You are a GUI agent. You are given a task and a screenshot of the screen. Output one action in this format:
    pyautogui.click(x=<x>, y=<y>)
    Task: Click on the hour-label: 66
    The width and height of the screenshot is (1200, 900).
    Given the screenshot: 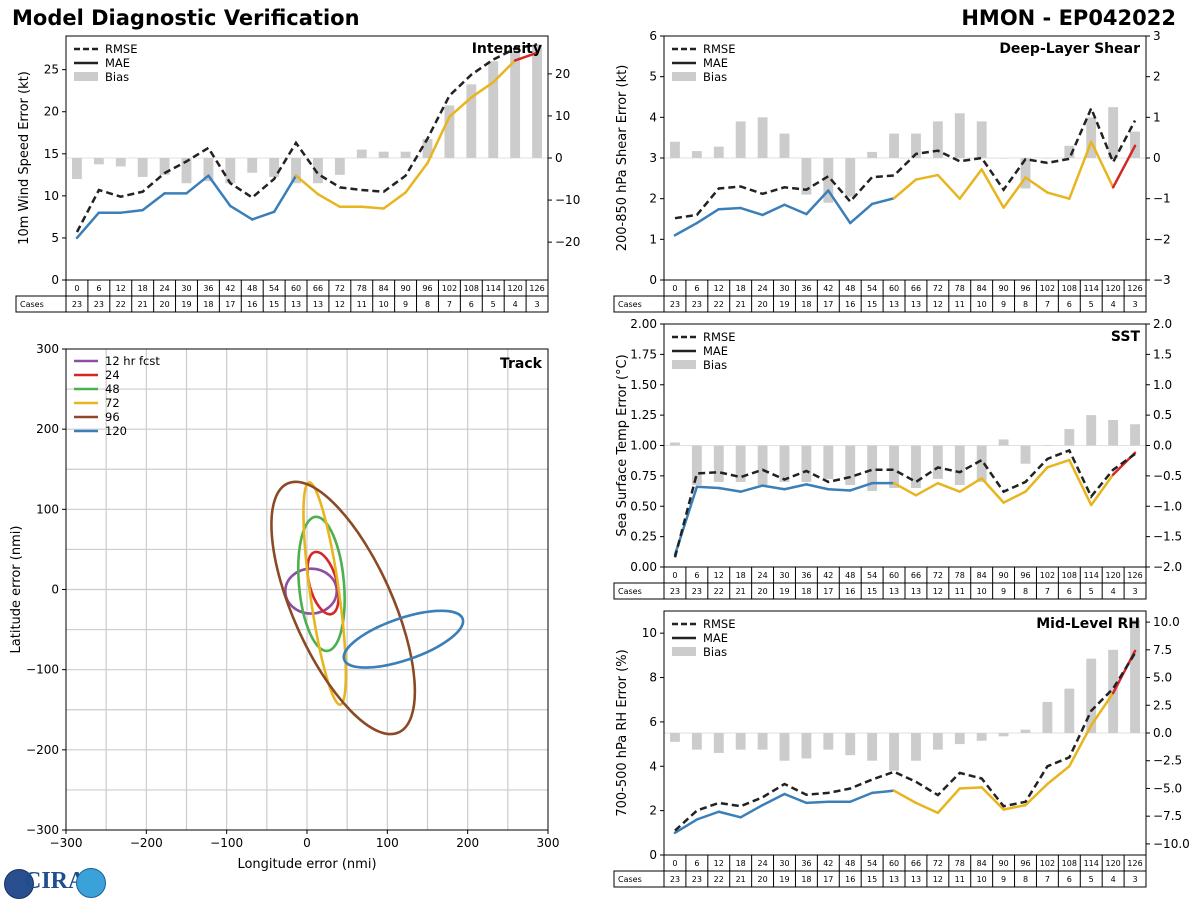 What is the action you would take?
    pyautogui.click(x=916, y=863)
    